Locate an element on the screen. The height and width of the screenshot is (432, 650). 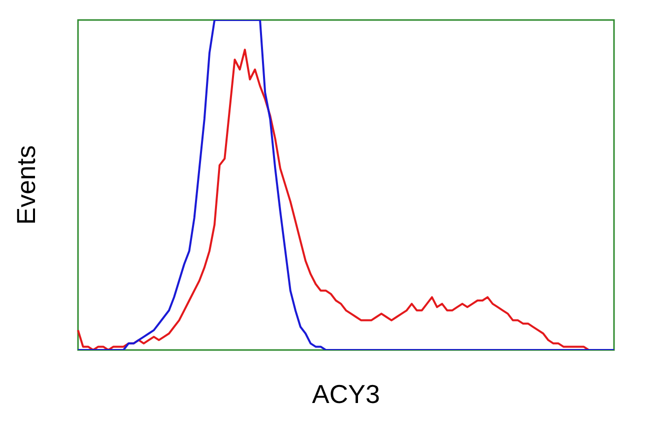
x-axis-title: ACY3 is located at coordinates (346, 394).